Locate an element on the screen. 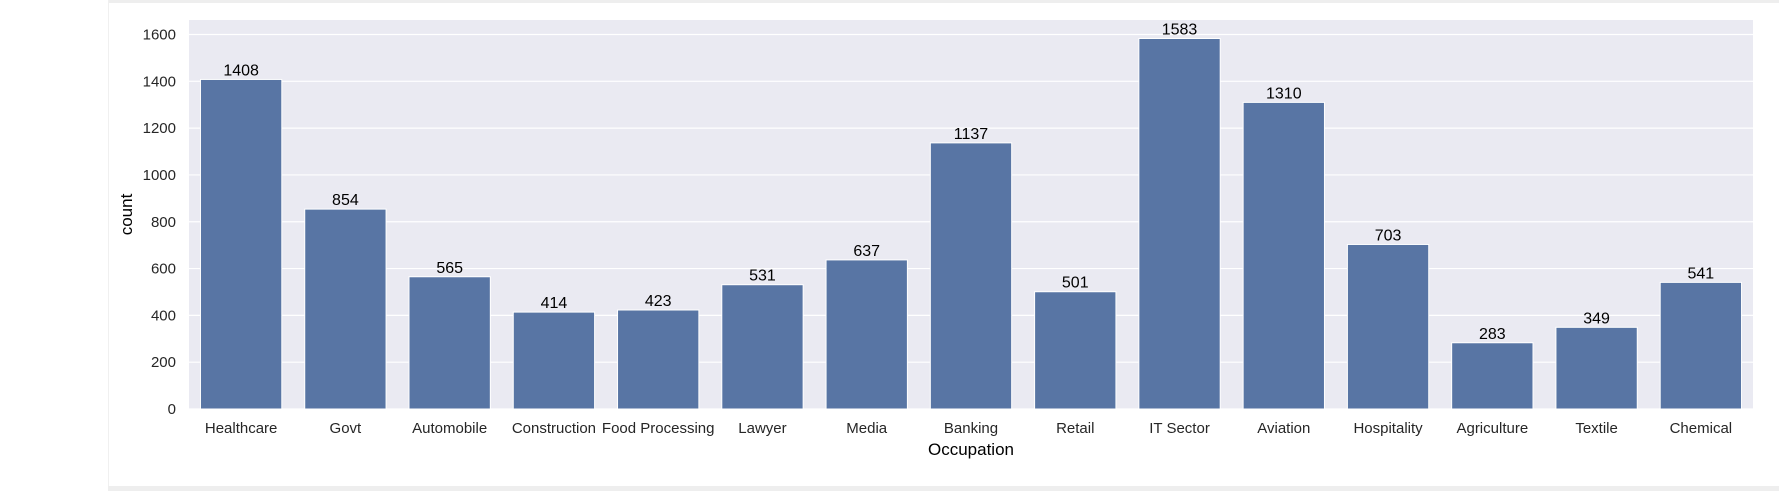  bar-it-sector is located at coordinates (1179, 223).